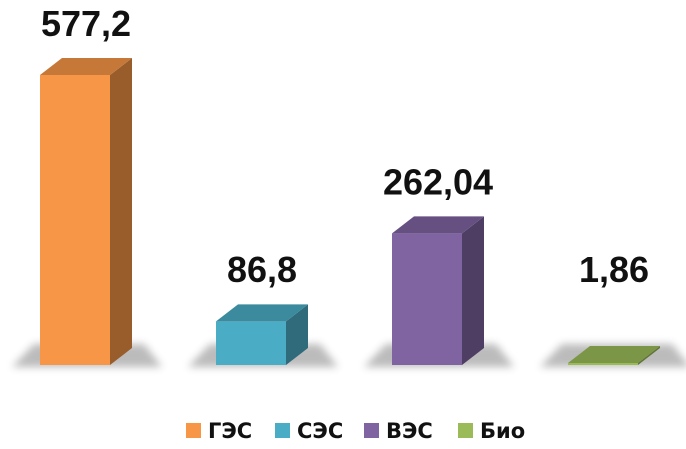 The image size is (686, 449). I want to click on legend-item-1: СЭС, so click(309, 431).